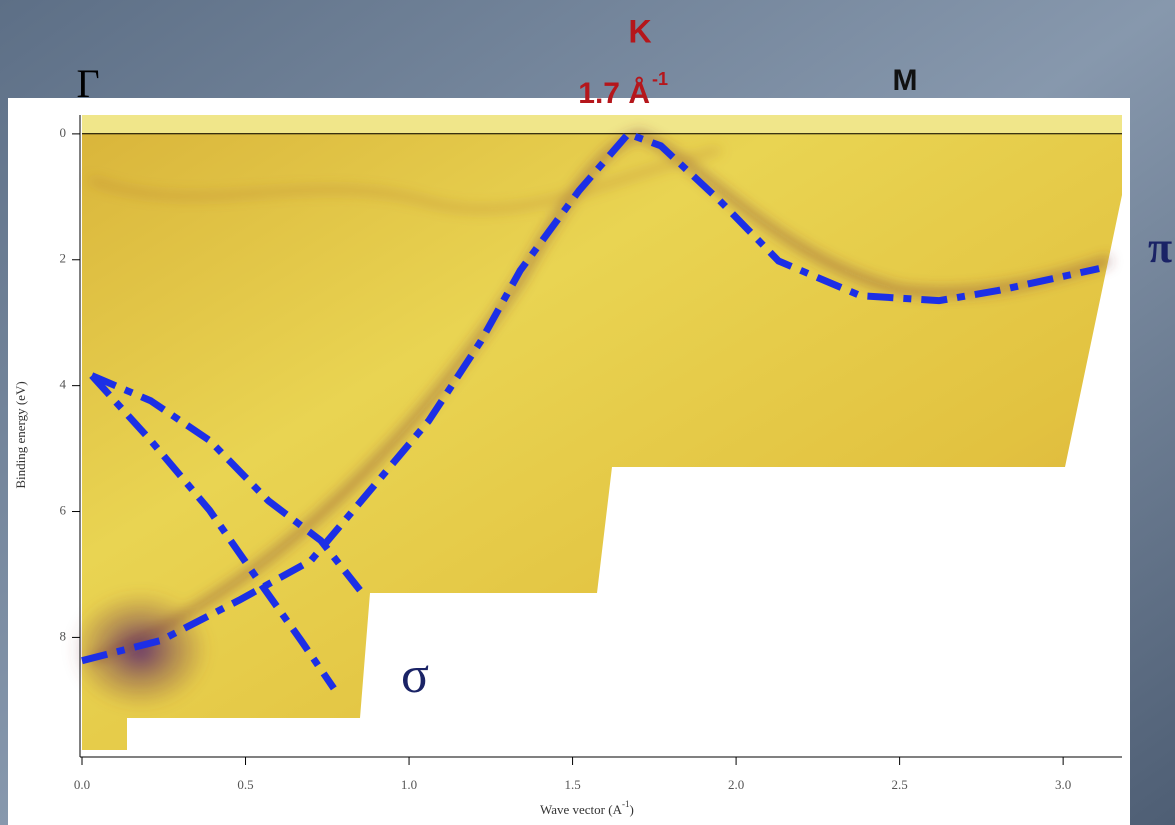  Describe the element at coordinates (905, 80) in the screenshot. I see `m-label: M` at that location.